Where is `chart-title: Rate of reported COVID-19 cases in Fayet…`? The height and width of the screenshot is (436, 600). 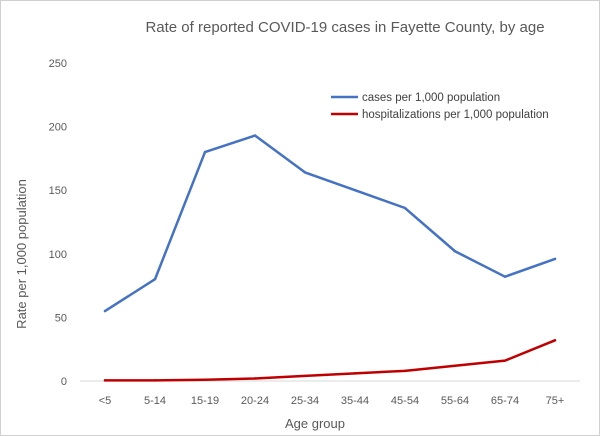
chart-title: Rate of reported COVID-19 cases in Fayet… is located at coordinates (344, 27).